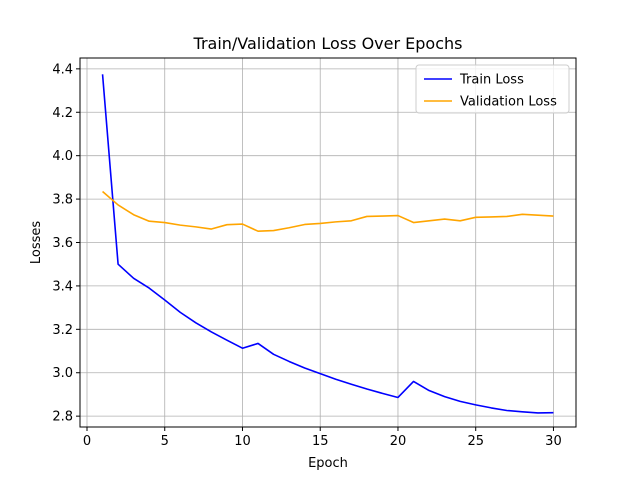  What do you see at coordinates (553, 441) in the screenshot?
I see `x-tick-label: 30` at bounding box center [553, 441].